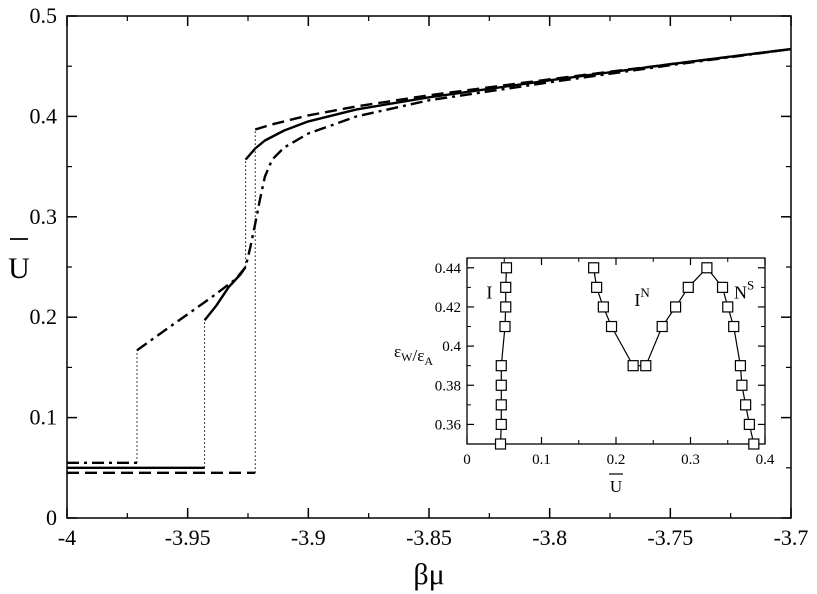 The image size is (817, 594). I want to click on inset-x-ticks: 0 0.1 0.2 0.3 0.4, so click(619, 363).